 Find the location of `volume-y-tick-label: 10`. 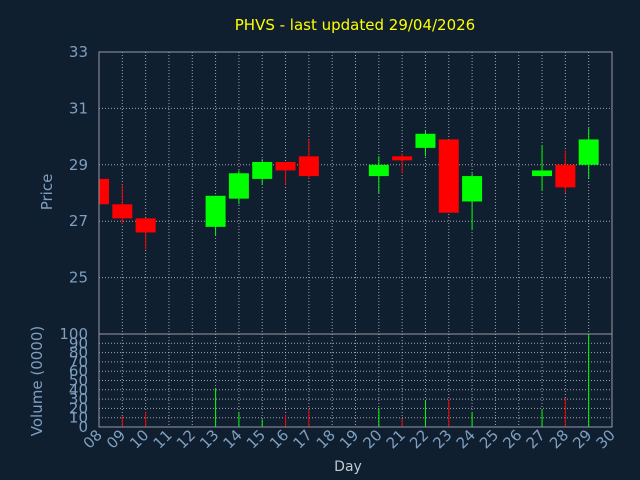

volume-y-tick-label: 10 is located at coordinates (78, 418).